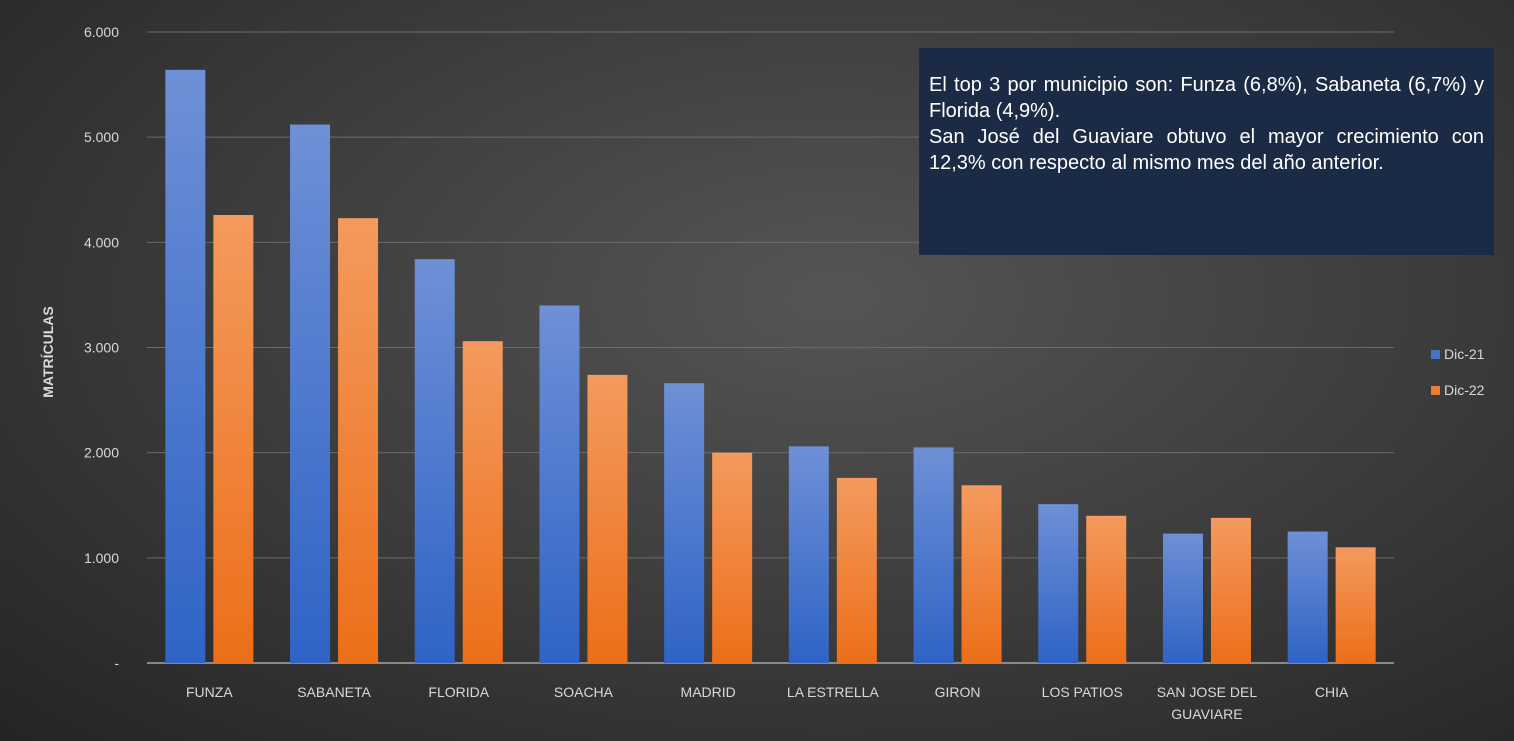 Image resolution: width=1514 pixels, height=741 pixels. I want to click on x-tick-label: SABANETA, so click(334, 692).